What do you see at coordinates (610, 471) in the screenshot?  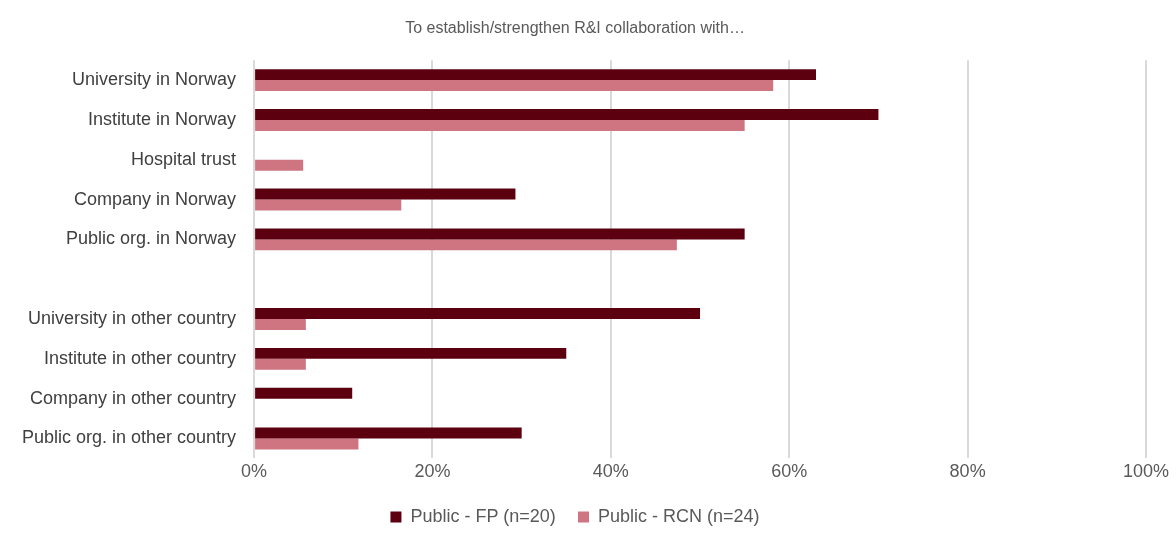 I see `x-tick-label: 40%` at bounding box center [610, 471].